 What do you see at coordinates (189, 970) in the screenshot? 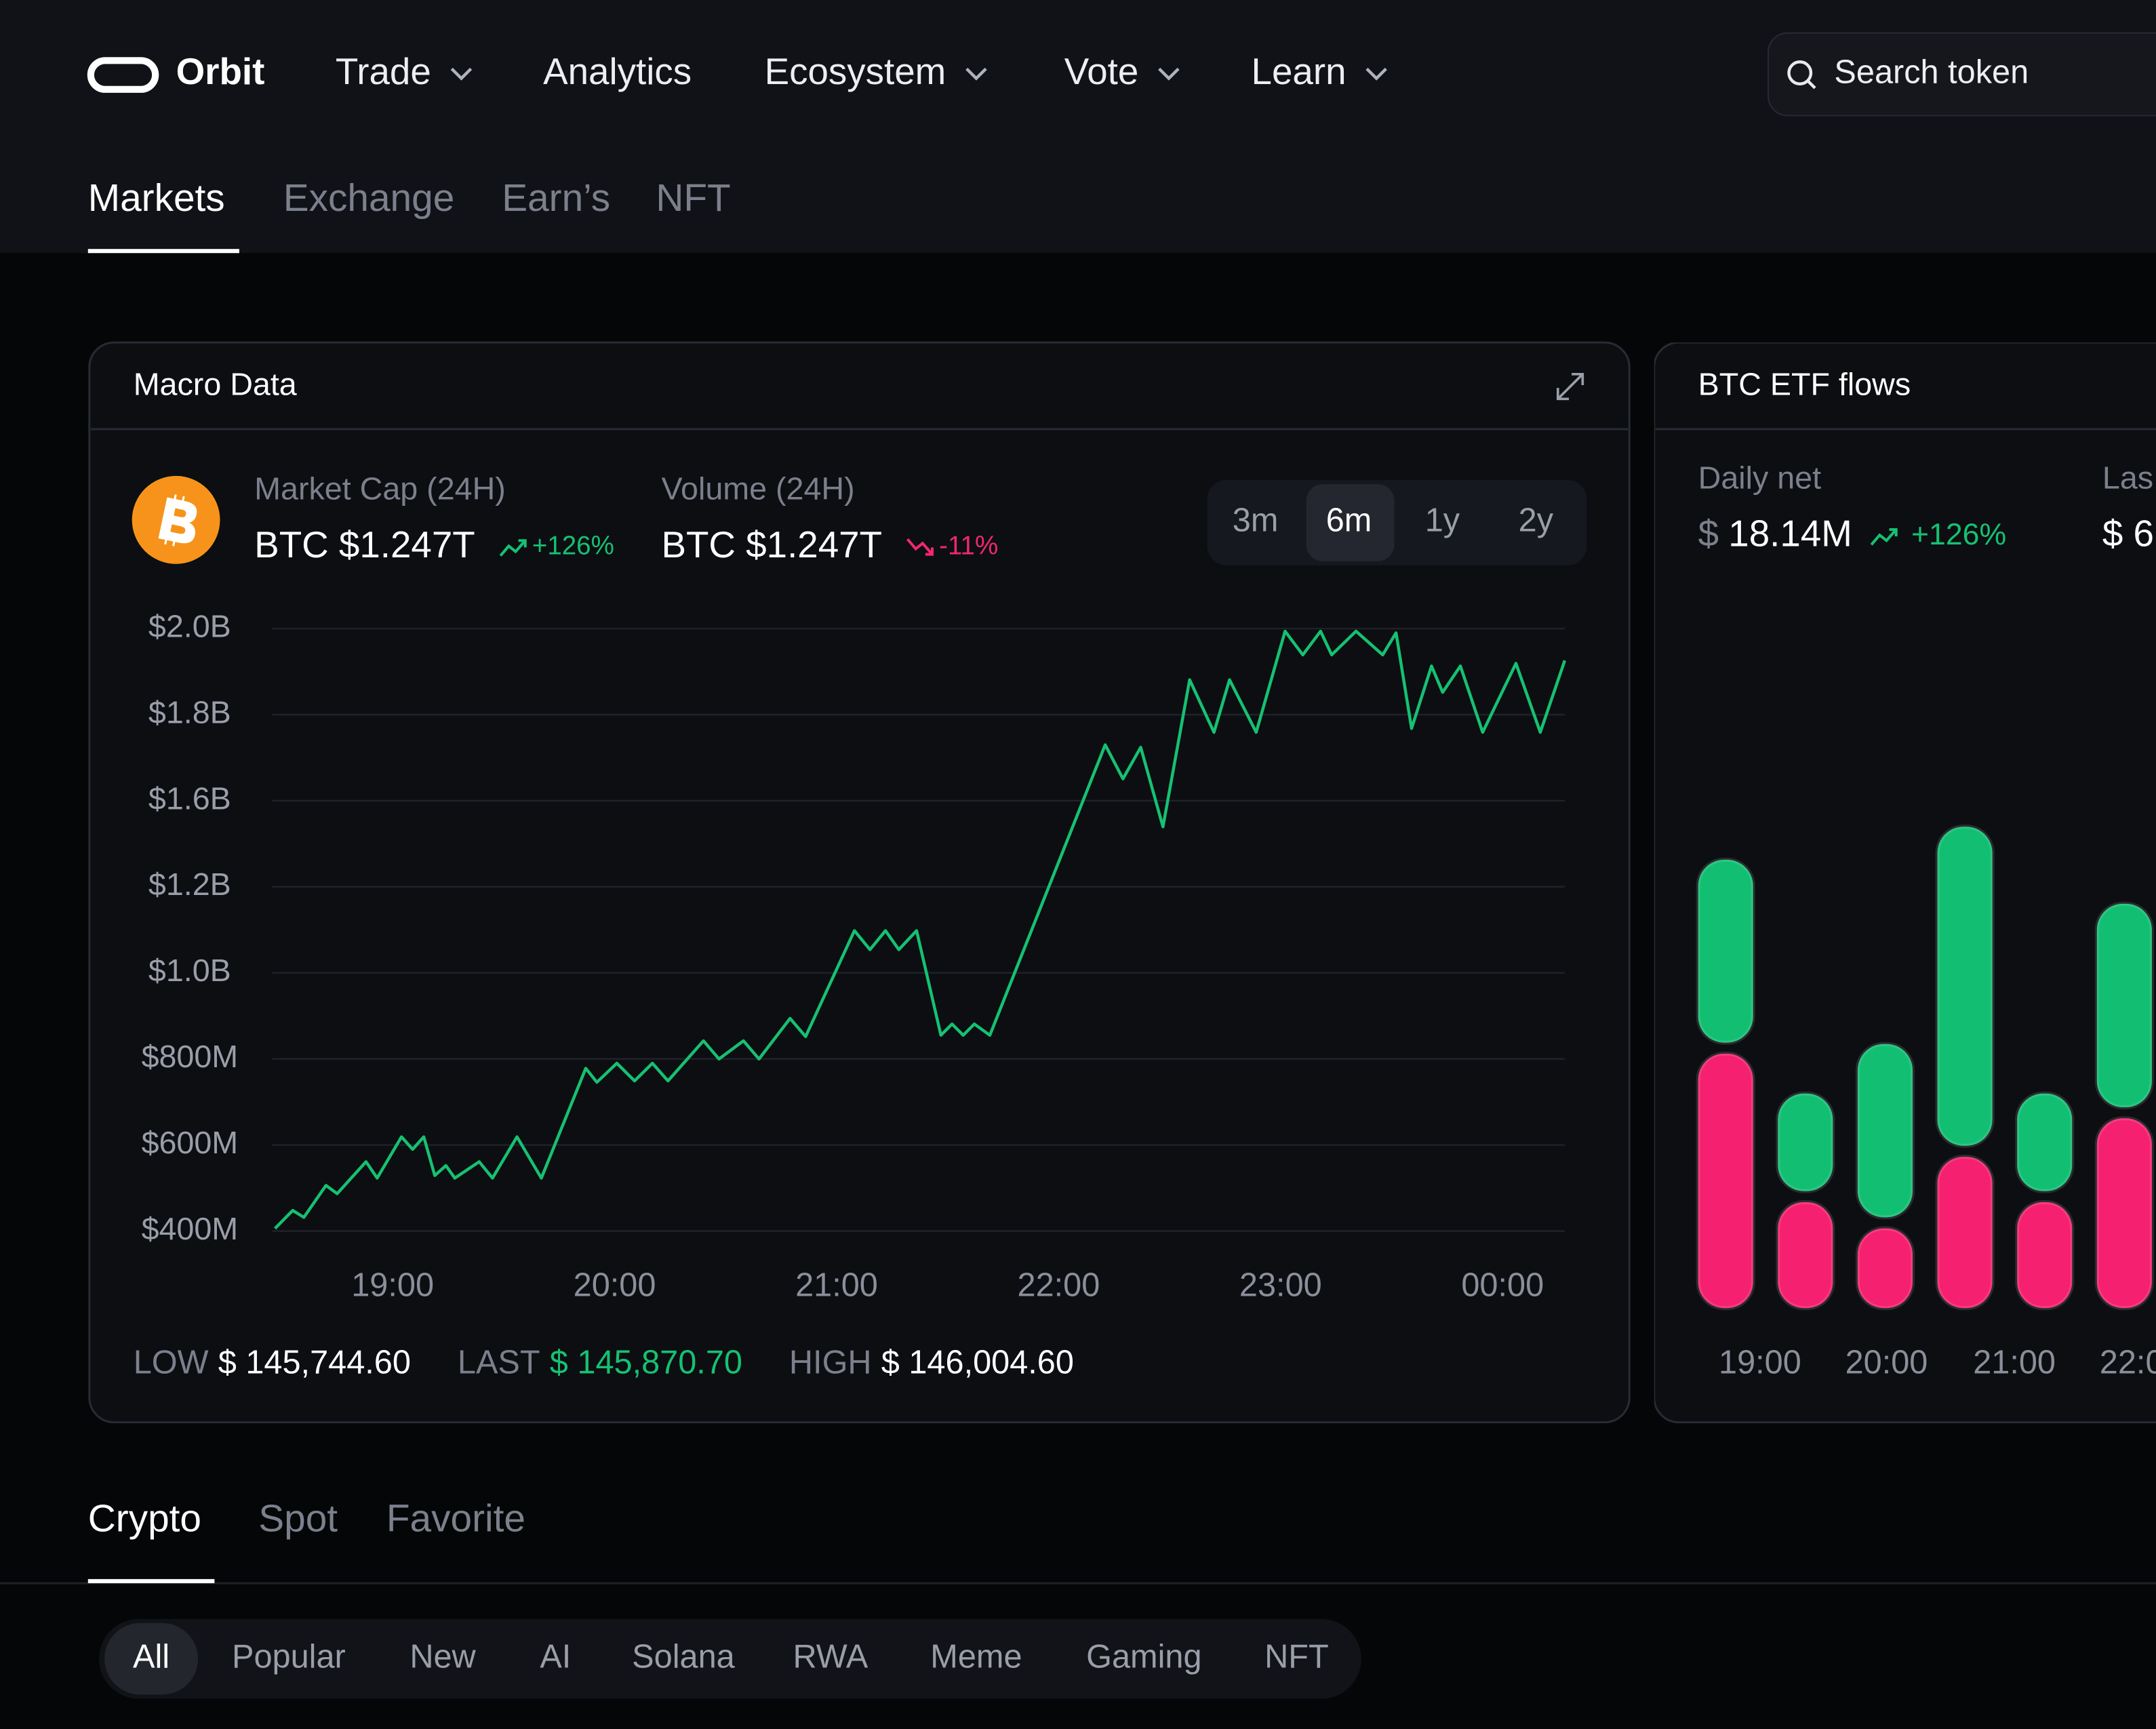
I see `y-tick-label: $1.0B` at bounding box center [189, 970].